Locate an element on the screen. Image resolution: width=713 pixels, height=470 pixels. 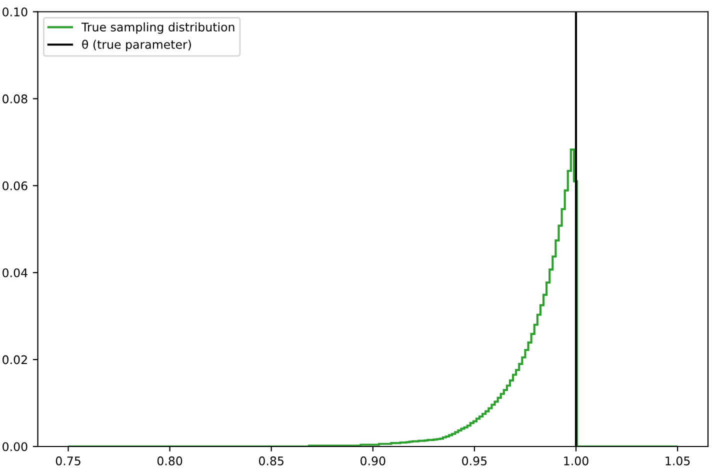
y-tick-label: 0.08 is located at coordinates (15, 99).